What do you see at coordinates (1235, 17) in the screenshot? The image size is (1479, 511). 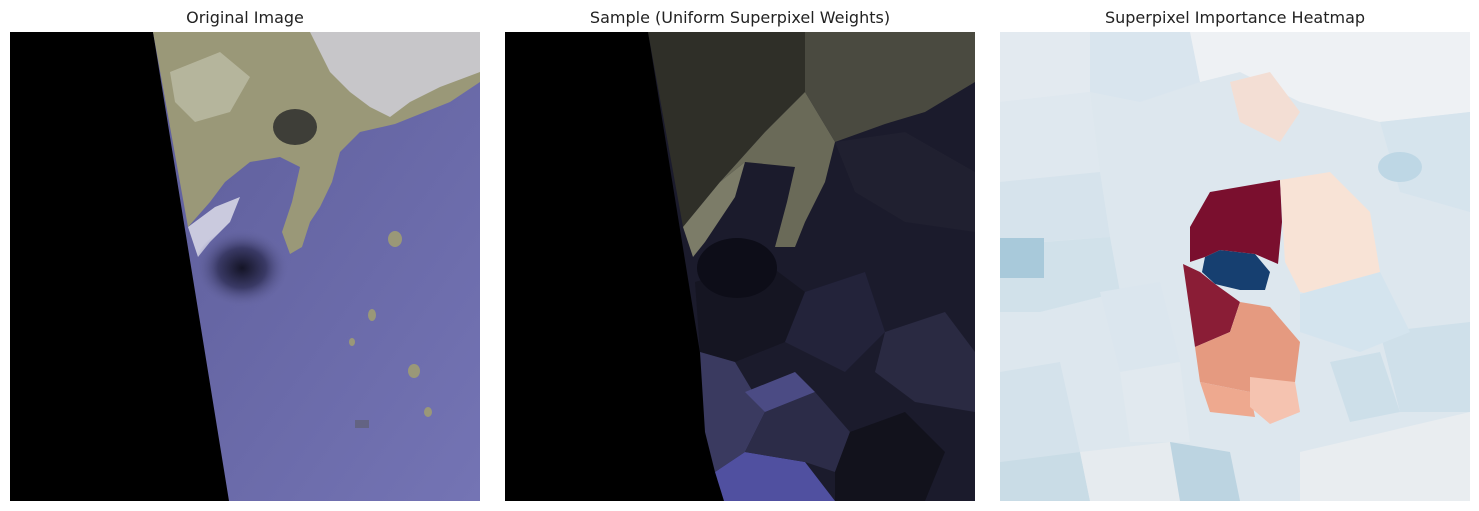 I see `heatmap-title: Superpixel Importance Heatmap` at bounding box center [1235, 17].